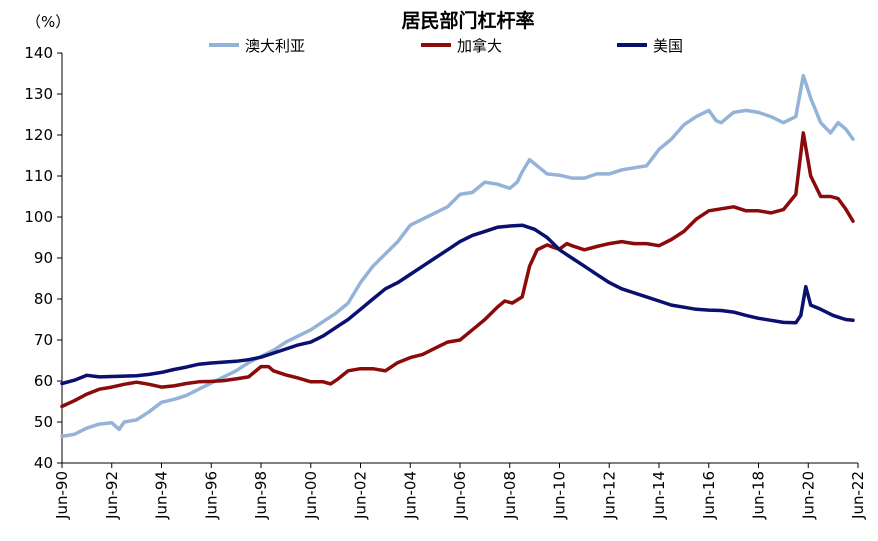 Image resolution: width=878 pixels, height=541 pixels. Describe the element at coordinates (510, 495) in the screenshot. I see `x-tick-label: Jun-08` at that location.